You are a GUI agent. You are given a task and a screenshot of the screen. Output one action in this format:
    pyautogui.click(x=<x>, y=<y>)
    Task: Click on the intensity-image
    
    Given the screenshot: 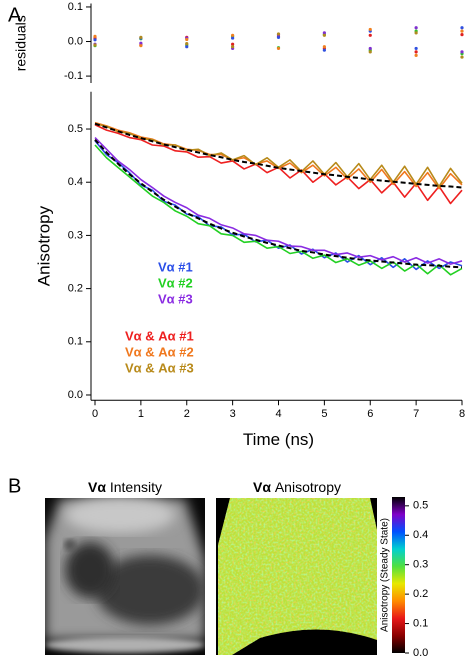 What is the action you would take?
    pyautogui.click(x=125, y=576)
    